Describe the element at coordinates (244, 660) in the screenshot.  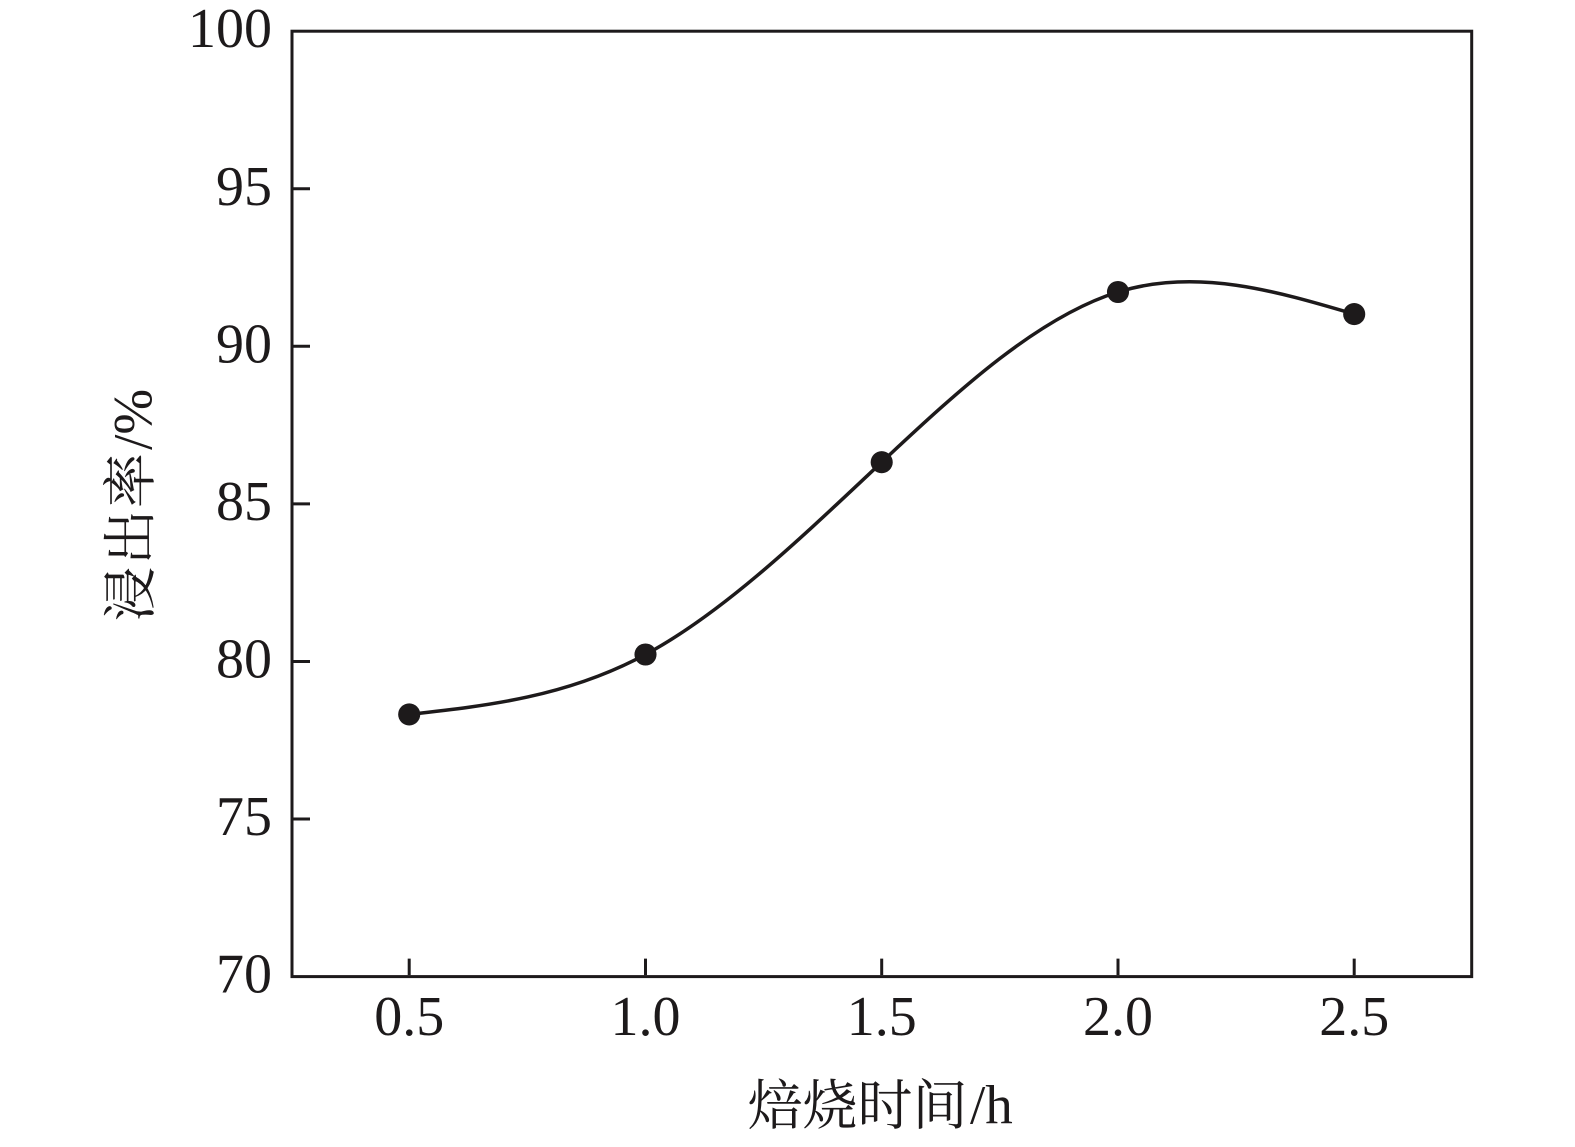
I see `svg-text: 80` at that location.